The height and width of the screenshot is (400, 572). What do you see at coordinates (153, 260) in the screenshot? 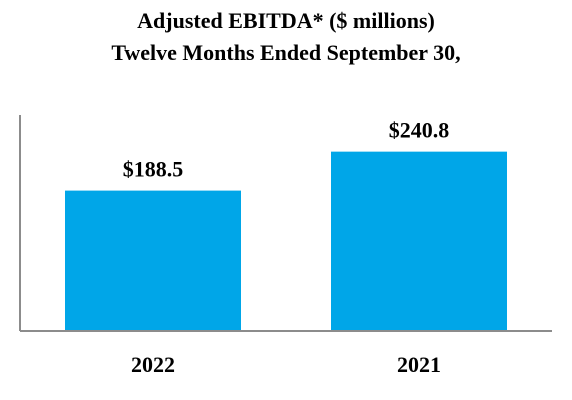
I see `bar-2022` at bounding box center [153, 260].